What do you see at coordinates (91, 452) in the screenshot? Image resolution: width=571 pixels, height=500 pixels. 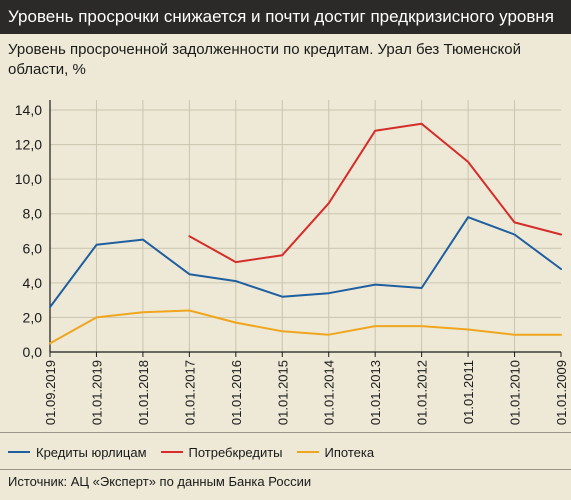 I see `legend-label-corporate: Кредиты юрлицам` at bounding box center [91, 452].